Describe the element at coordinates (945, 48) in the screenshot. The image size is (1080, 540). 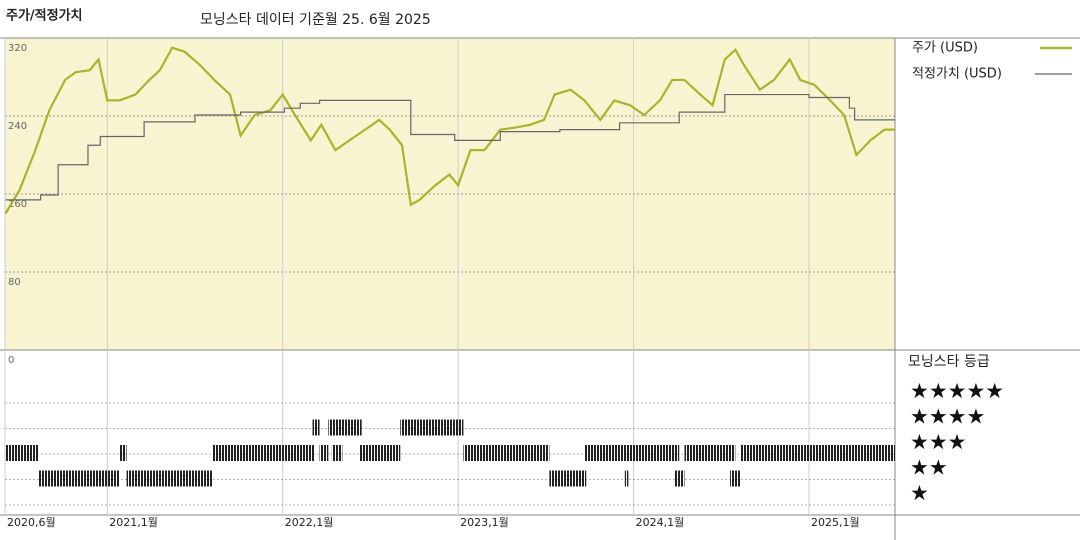
I see `legend-label: 주가 (USD)` at that location.